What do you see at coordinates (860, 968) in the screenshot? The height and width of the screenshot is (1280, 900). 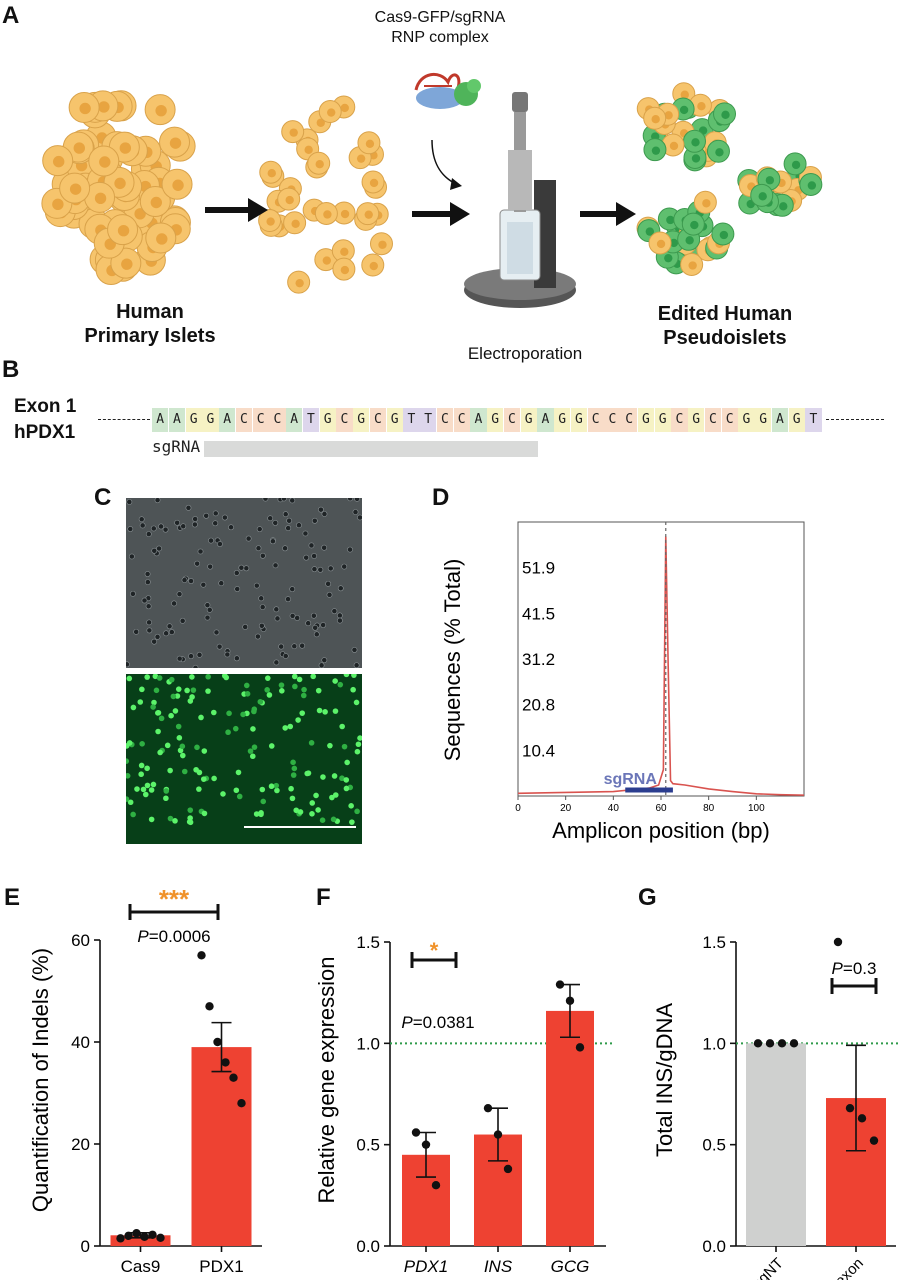 I see `chart-g-p-number: =0.3` at bounding box center [860, 968].